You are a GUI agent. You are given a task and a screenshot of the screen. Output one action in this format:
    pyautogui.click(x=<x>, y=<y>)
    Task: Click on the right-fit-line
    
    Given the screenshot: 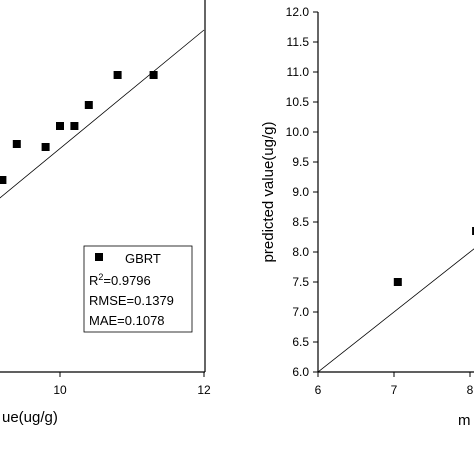 What is the action you would take?
    pyautogui.click(x=396, y=310)
    